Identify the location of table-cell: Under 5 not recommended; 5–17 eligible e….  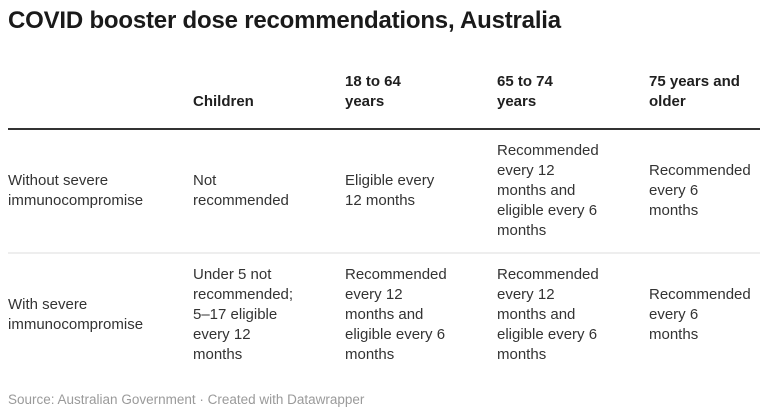
(243, 314).